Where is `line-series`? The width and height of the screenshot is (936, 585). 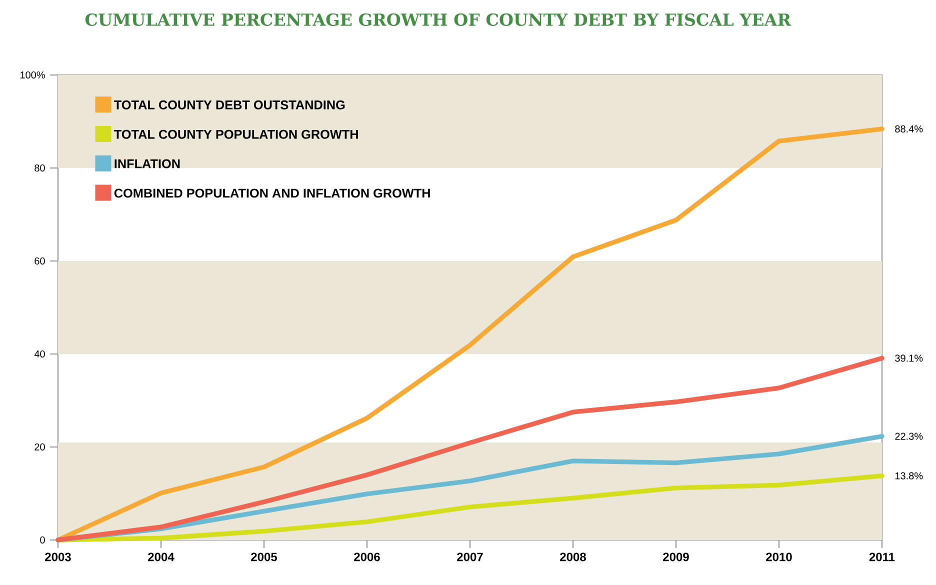
line-series is located at coordinates (470, 507).